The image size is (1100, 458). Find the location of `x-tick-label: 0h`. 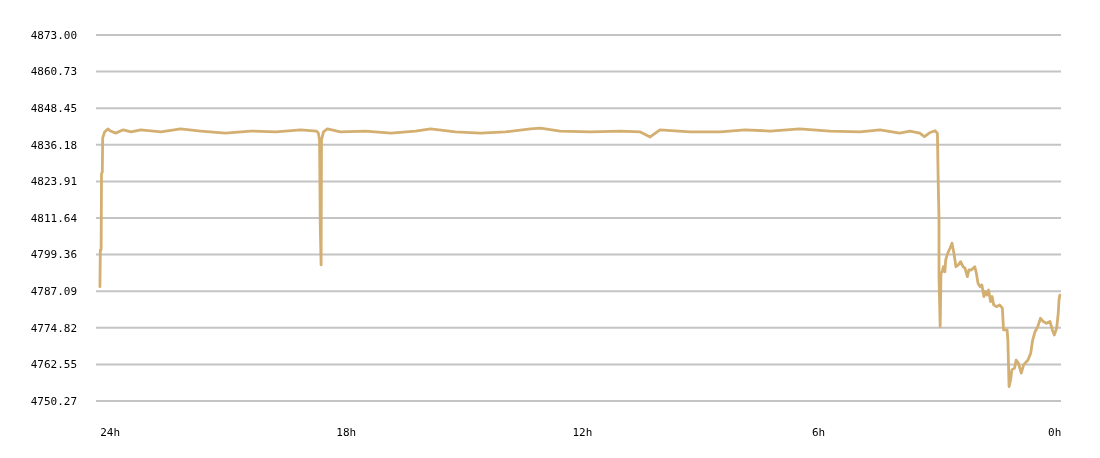

x-tick-label: 0h is located at coordinates (1055, 432).